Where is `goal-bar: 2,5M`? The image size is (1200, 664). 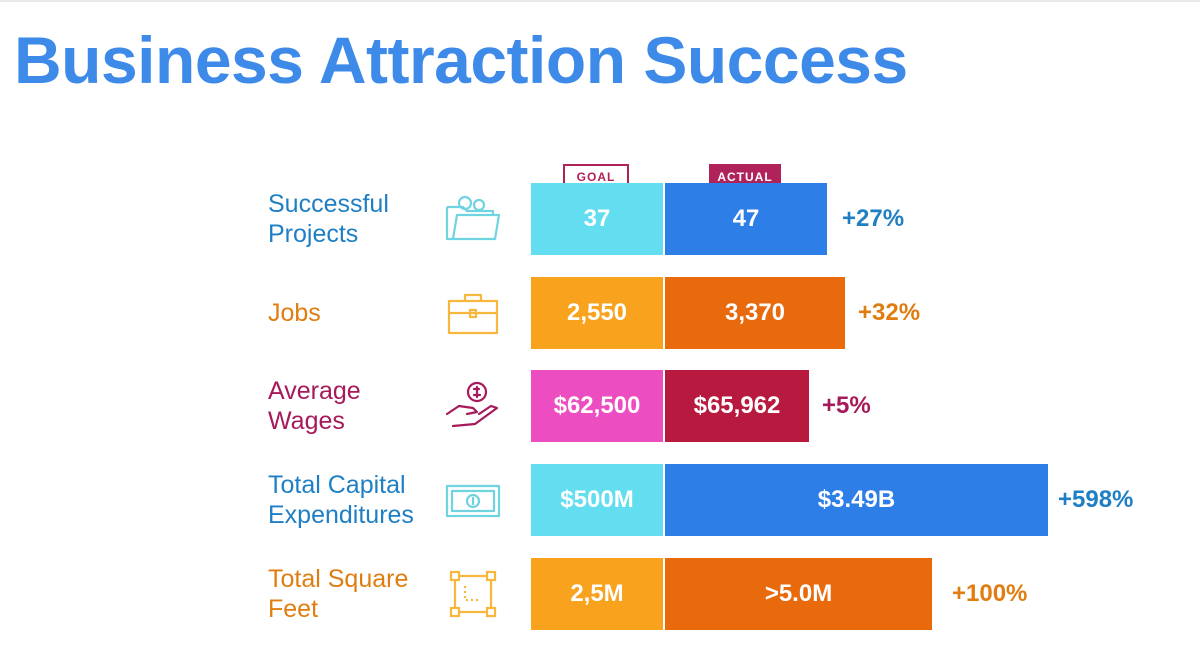 goal-bar: 2,5M is located at coordinates (597, 594).